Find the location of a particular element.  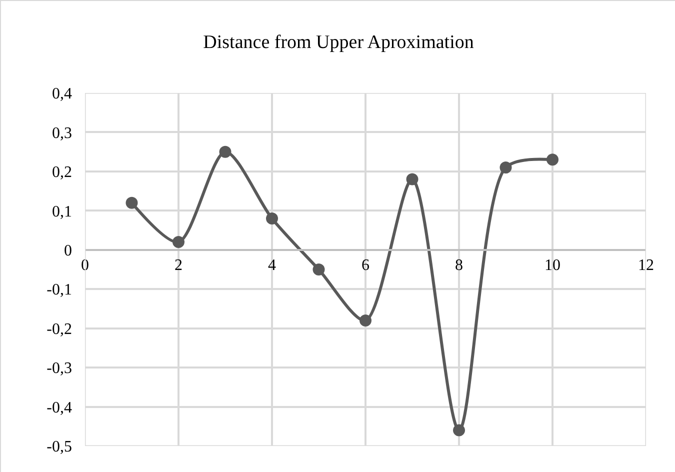

x-tick-label: 10 is located at coordinates (552, 265).